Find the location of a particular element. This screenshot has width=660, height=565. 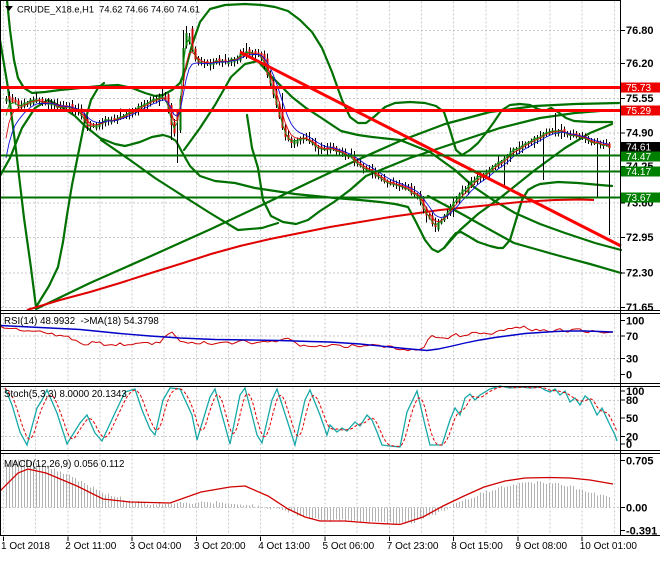

svg-text: 3 Oct 20:00 is located at coordinates (220, 546).